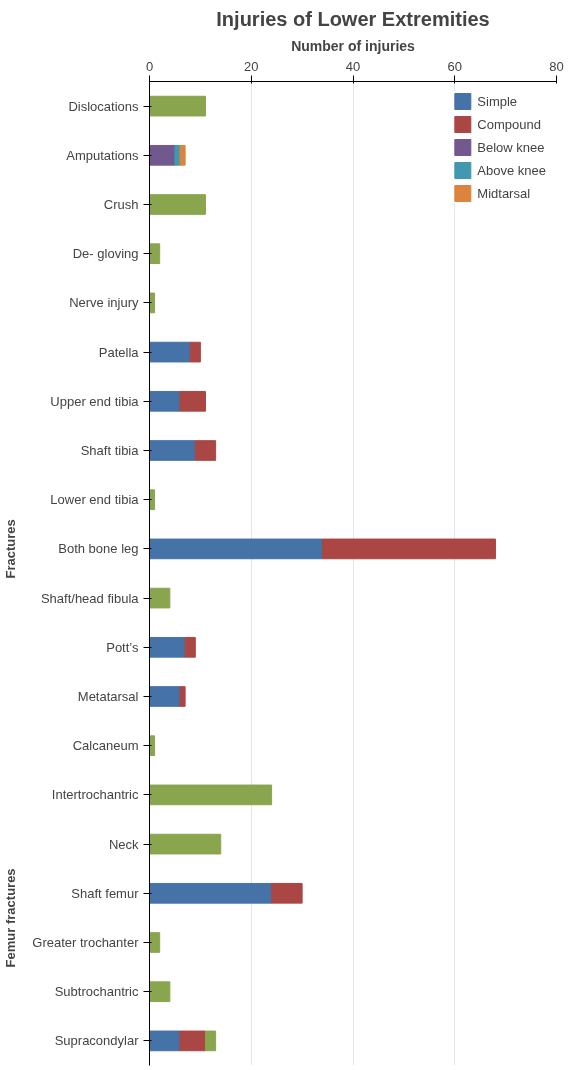 The height and width of the screenshot is (1070, 576). I want to click on legend-label: Midtarsal, so click(504, 193).